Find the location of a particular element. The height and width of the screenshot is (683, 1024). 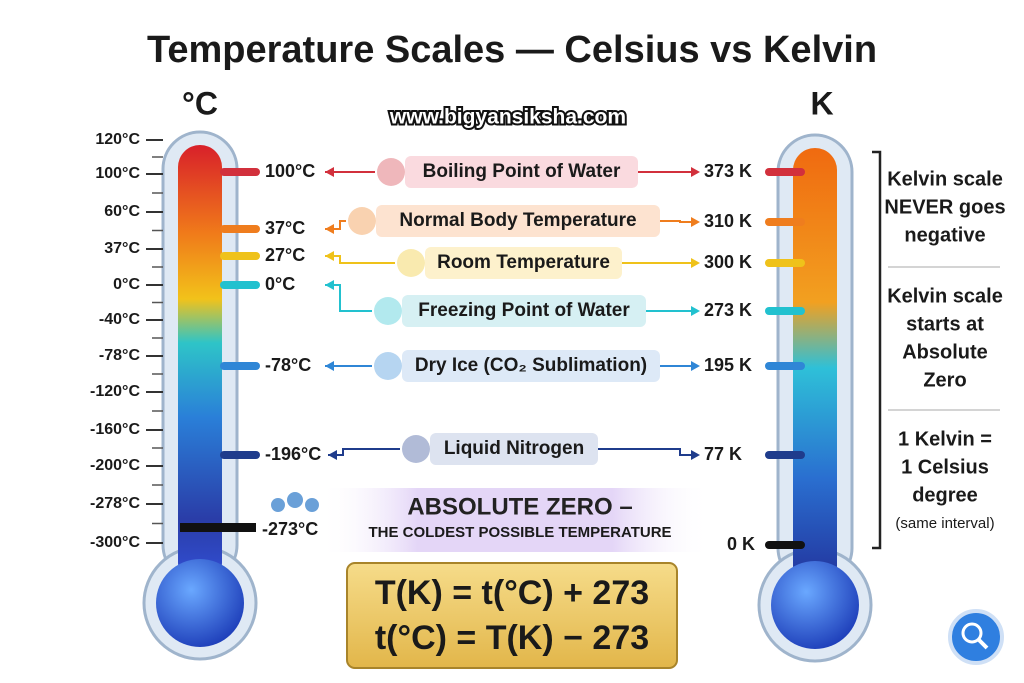

celsius-tick-label: -160°C is located at coordinates (115, 429).